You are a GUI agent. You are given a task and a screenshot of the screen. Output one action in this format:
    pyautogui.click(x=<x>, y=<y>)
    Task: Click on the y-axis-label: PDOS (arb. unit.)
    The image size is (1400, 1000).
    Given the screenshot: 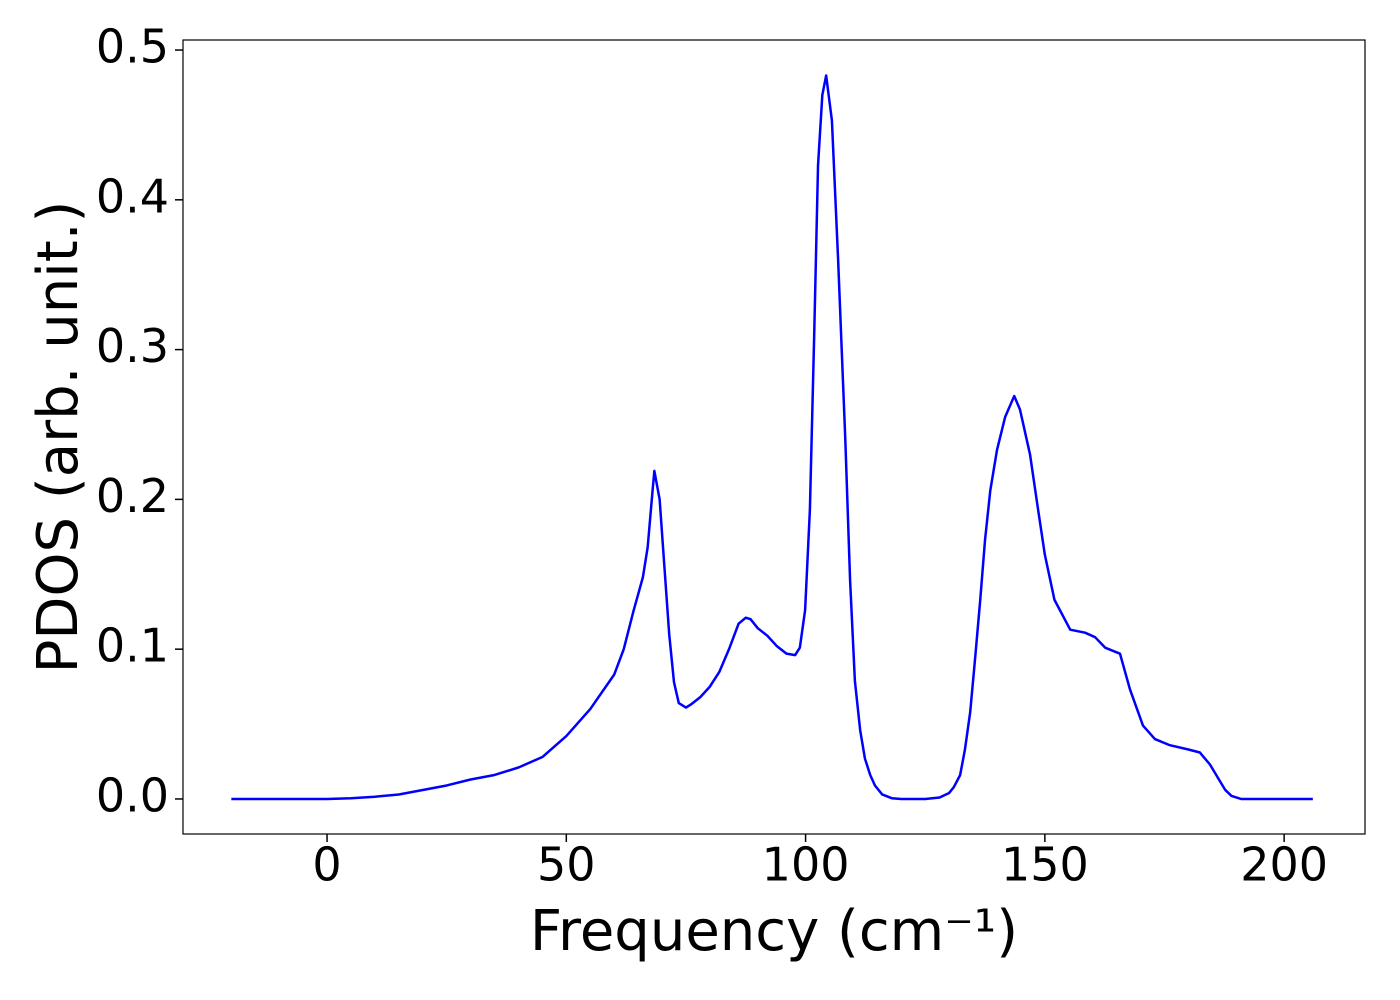 What is the action you would take?
    pyautogui.click(x=58, y=437)
    